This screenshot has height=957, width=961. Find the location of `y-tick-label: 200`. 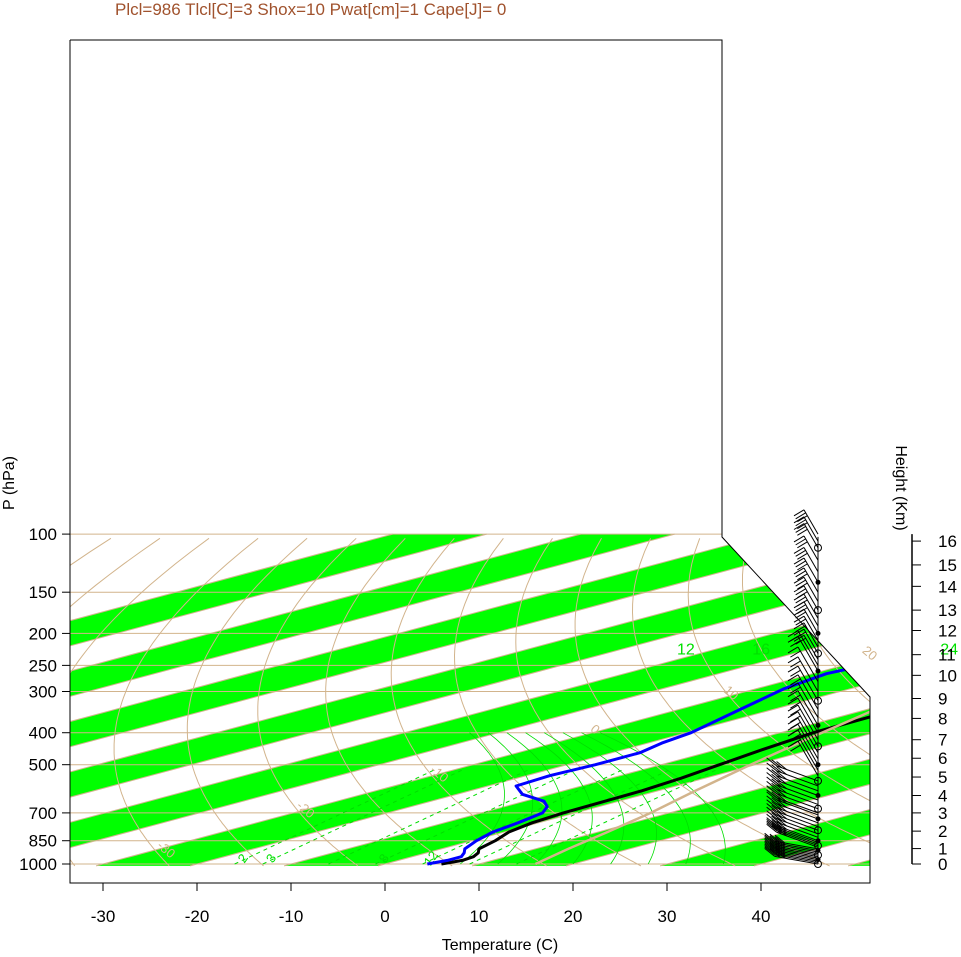

y-tick-label: 200 is located at coordinates (43, 633).